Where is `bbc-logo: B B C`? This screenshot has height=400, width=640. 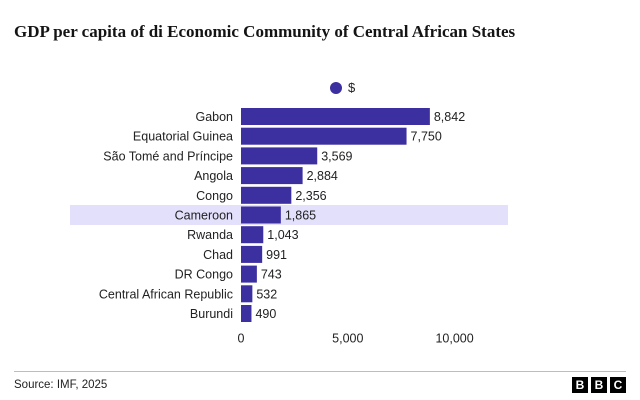 bbc-logo: B B C is located at coordinates (599, 385).